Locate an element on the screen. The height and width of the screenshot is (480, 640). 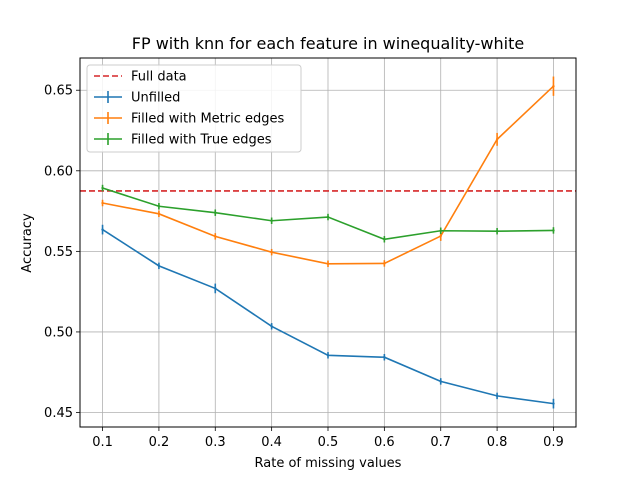
x-tick-label: 0.3 is located at coordinates (215, 442).